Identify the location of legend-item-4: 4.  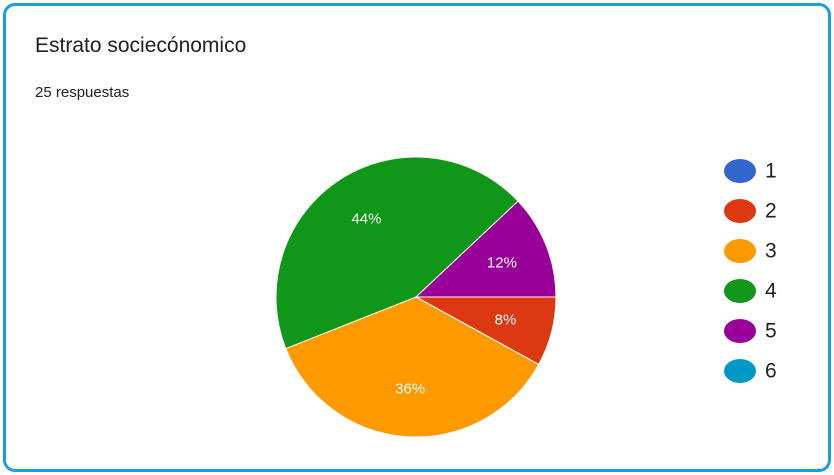
(750, 291).